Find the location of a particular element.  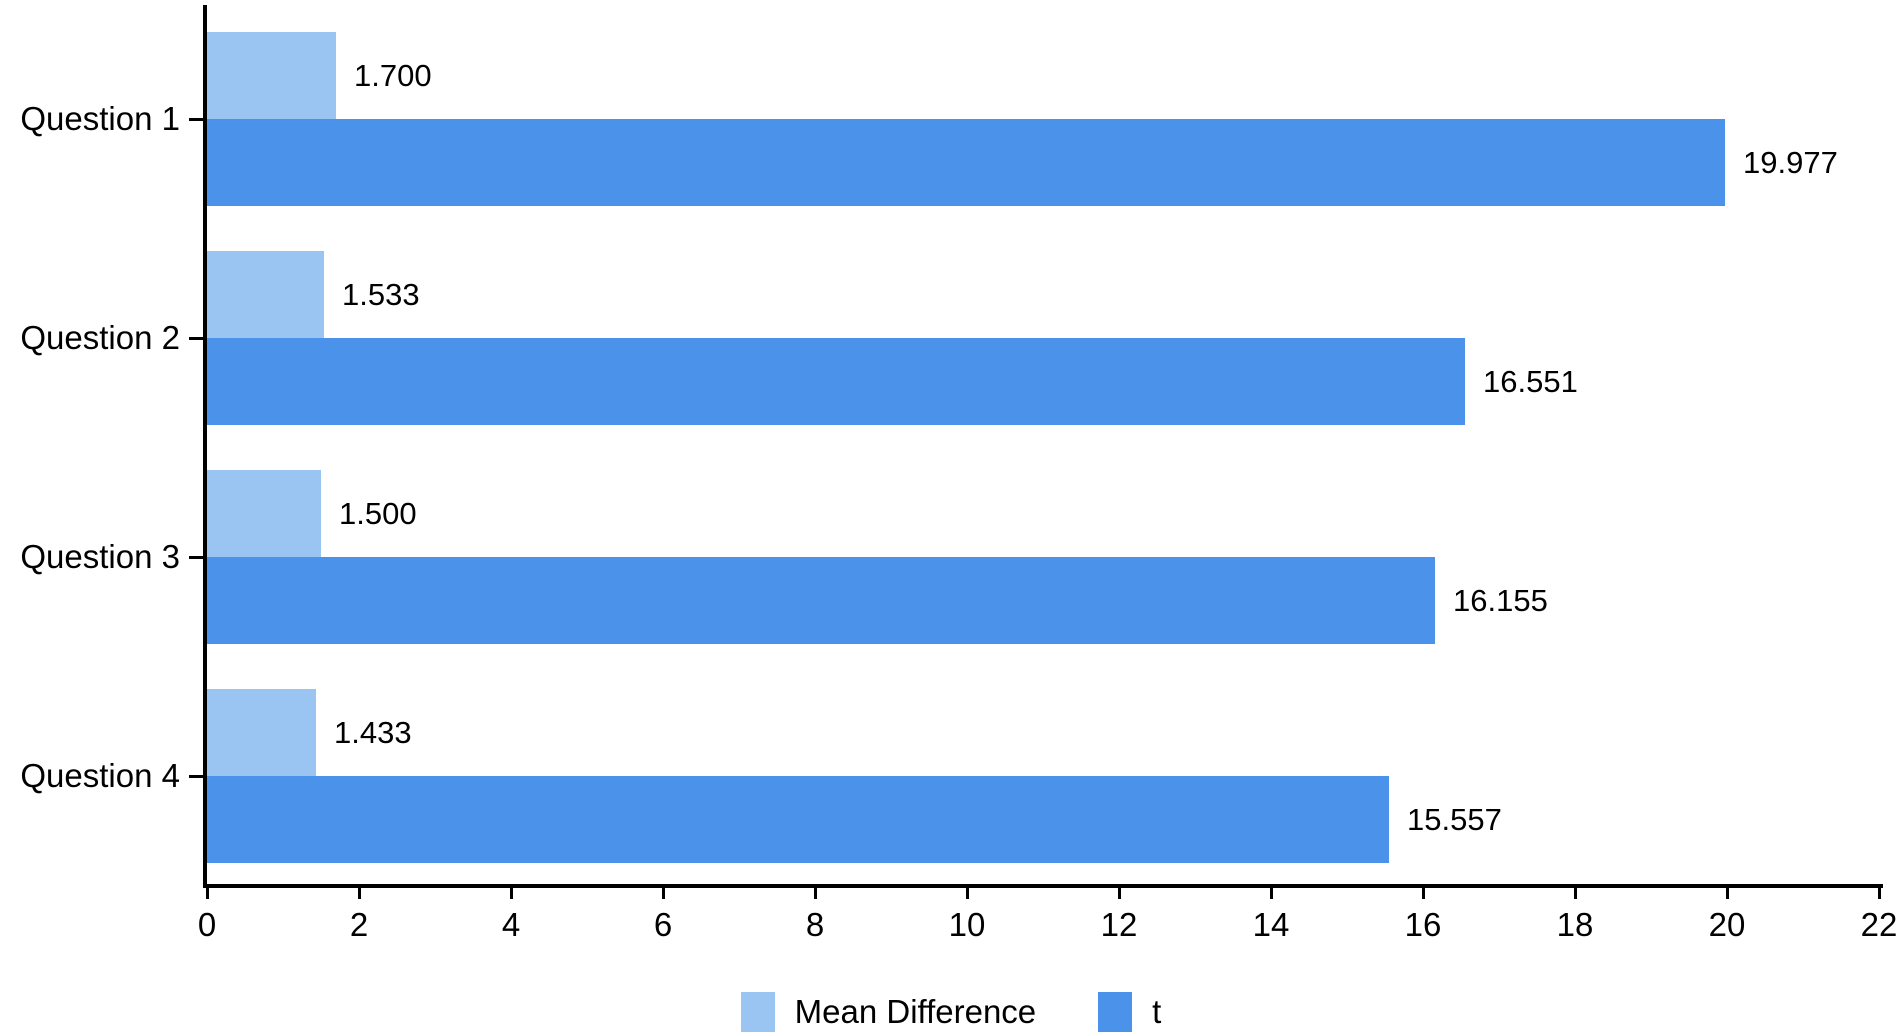

legend-item-t: t is located at coordinates (1129, 1012).